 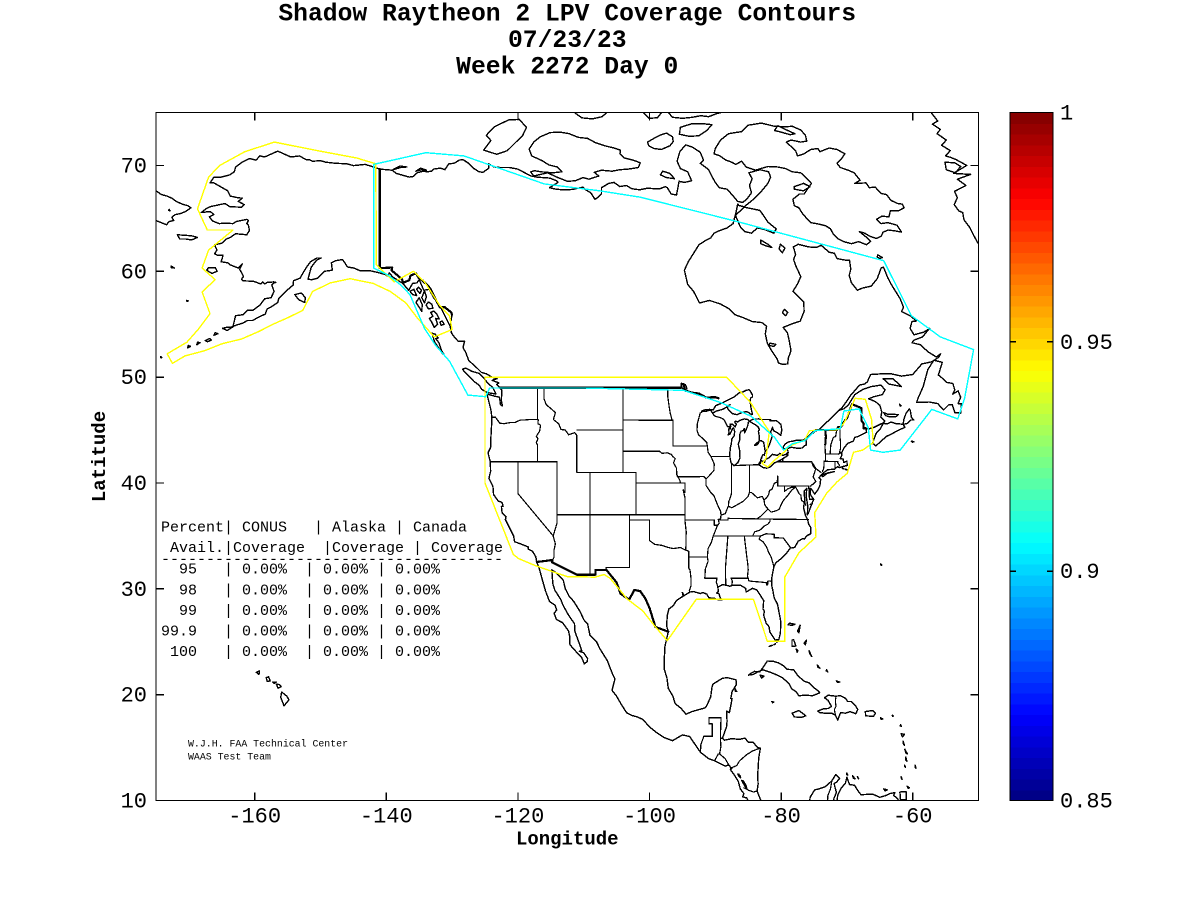 What do you see at coordinates (100, 456) in the screenshot?
I see `y-axis-label: Latitude` at bounding box center [100, 456].